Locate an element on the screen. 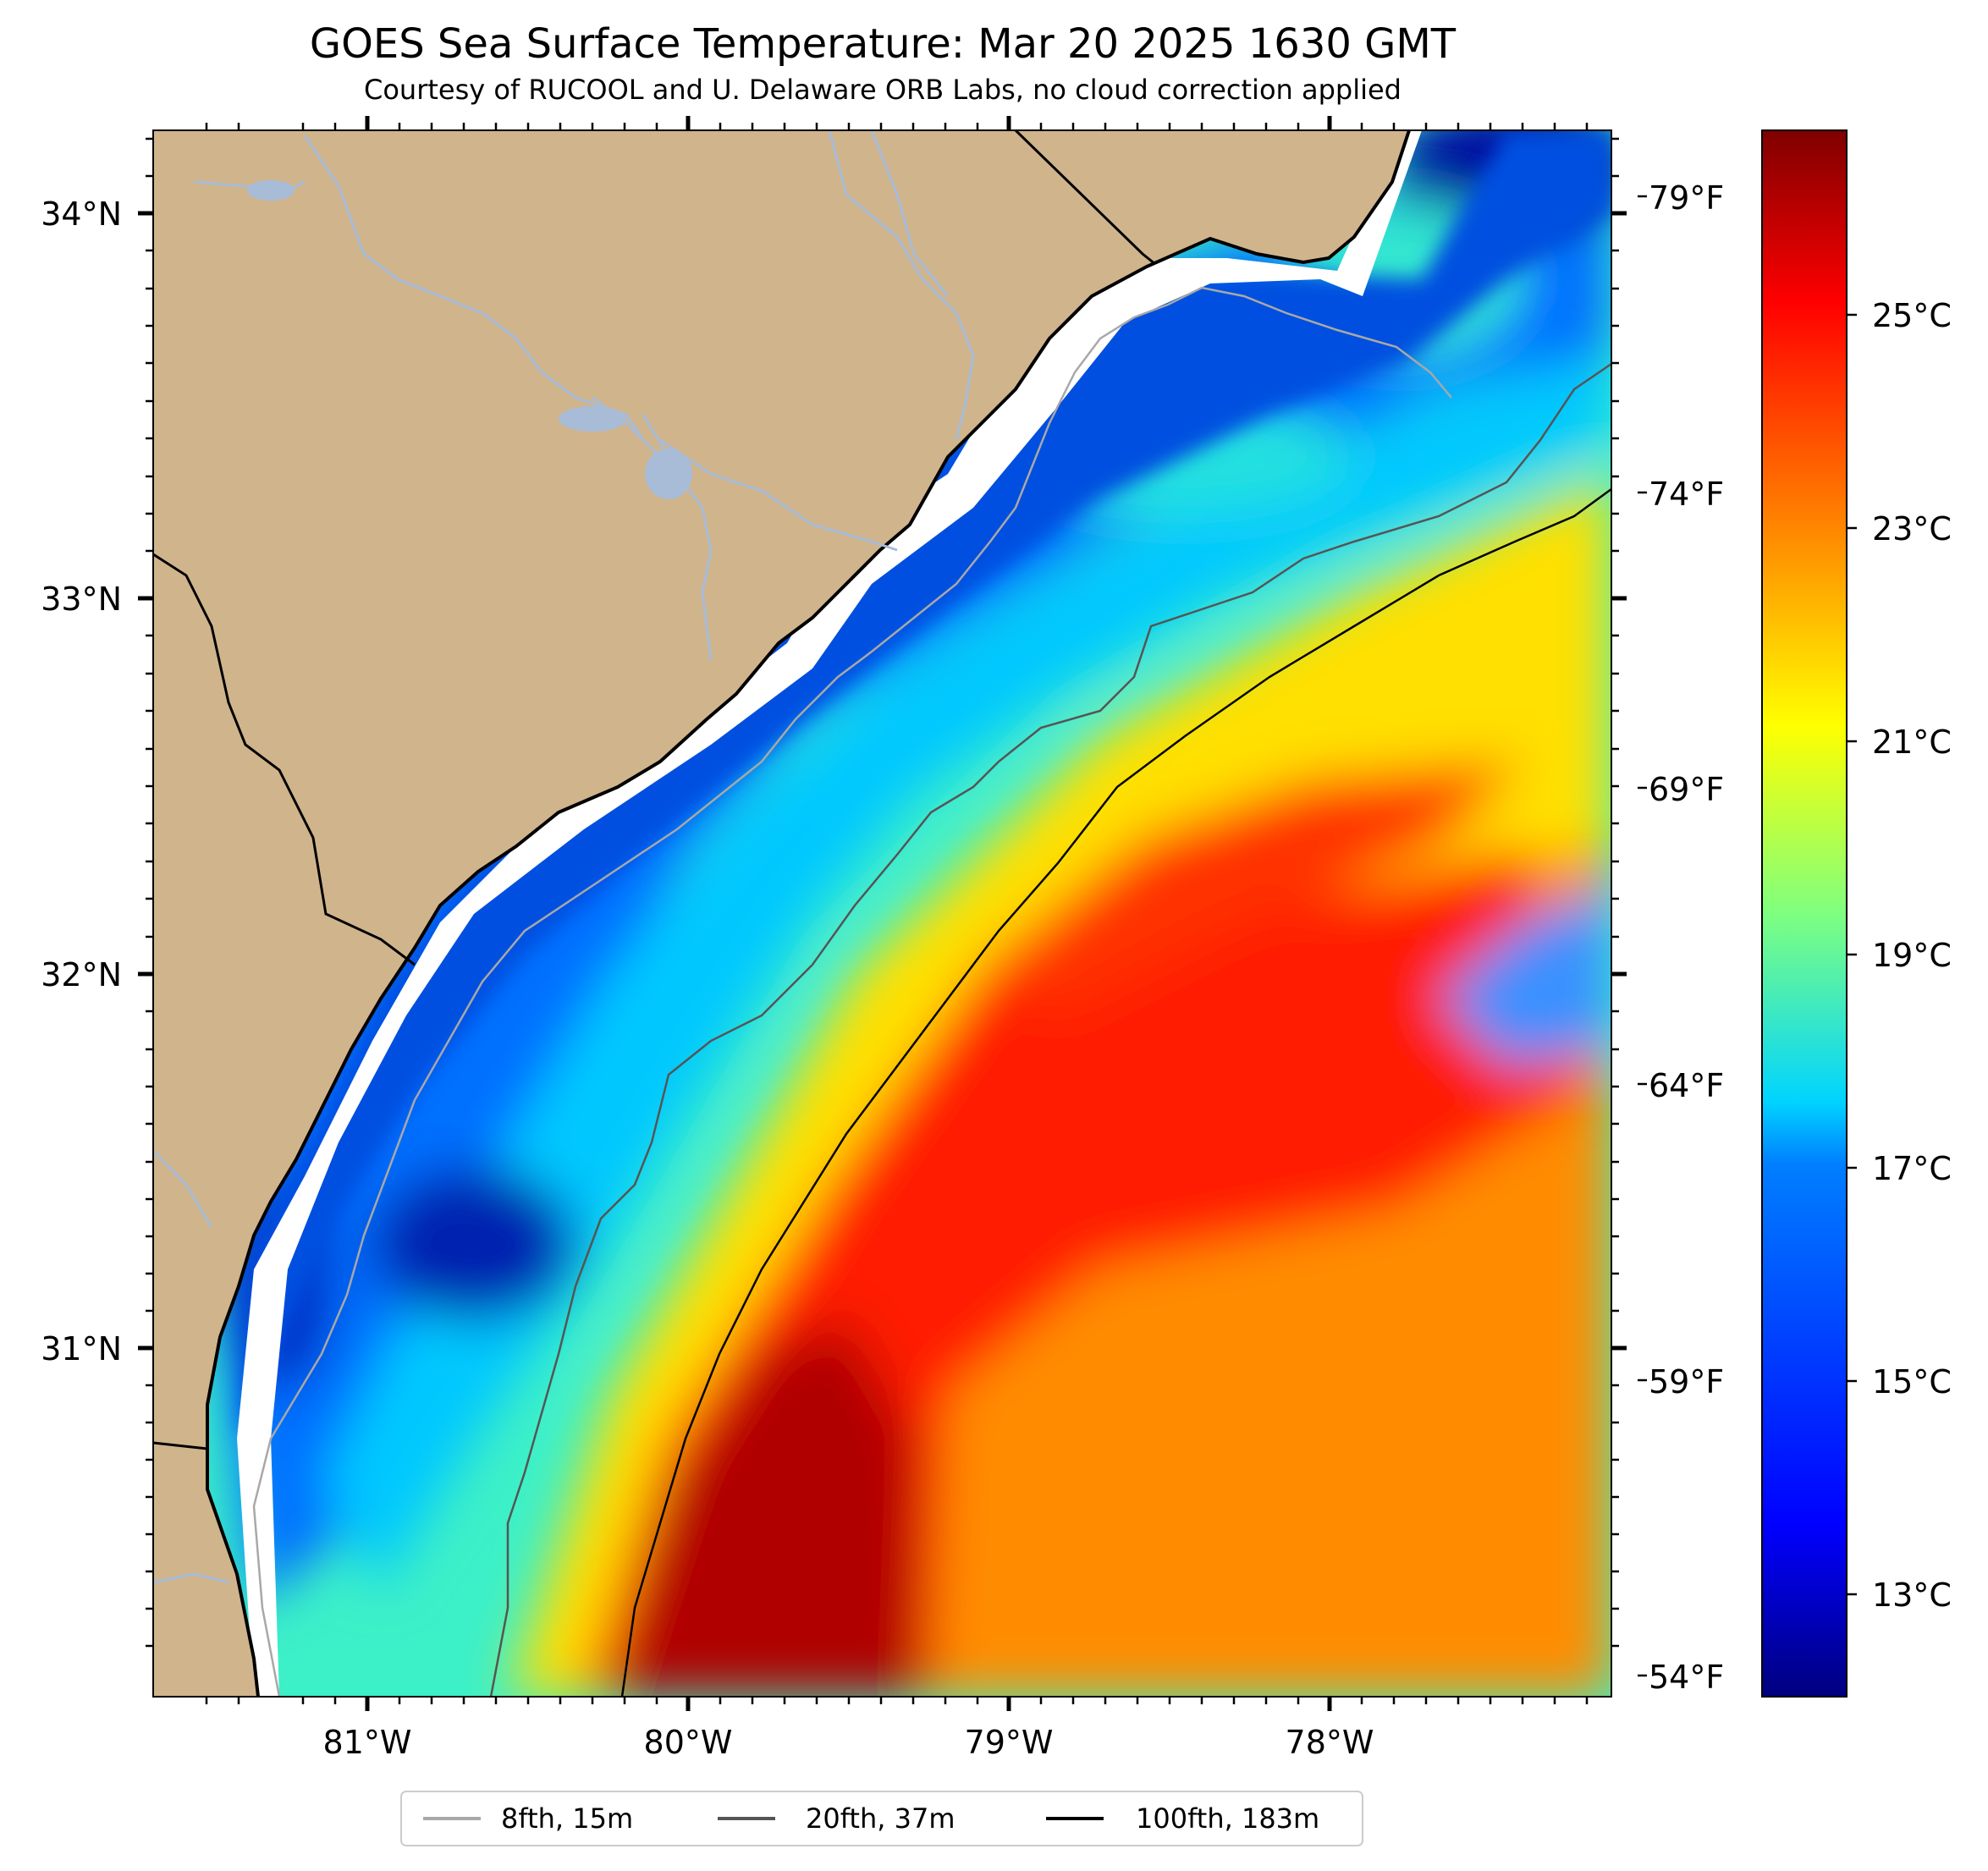 The width and height of the screenshot is (1988, 1871). state-border-ga-fl is located at coordinates (180, 1446).